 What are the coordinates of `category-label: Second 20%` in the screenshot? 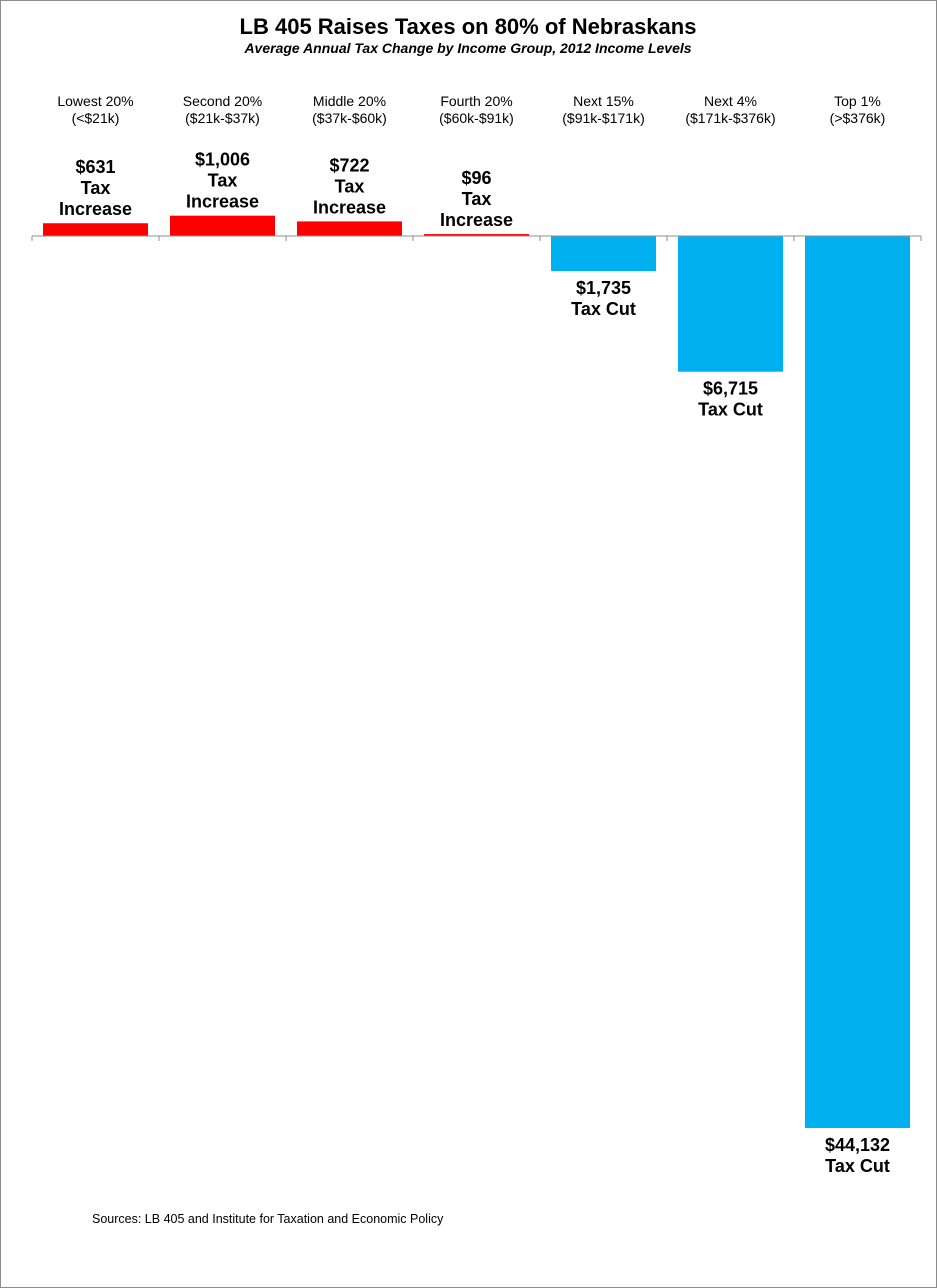 It's located at (222, 101).